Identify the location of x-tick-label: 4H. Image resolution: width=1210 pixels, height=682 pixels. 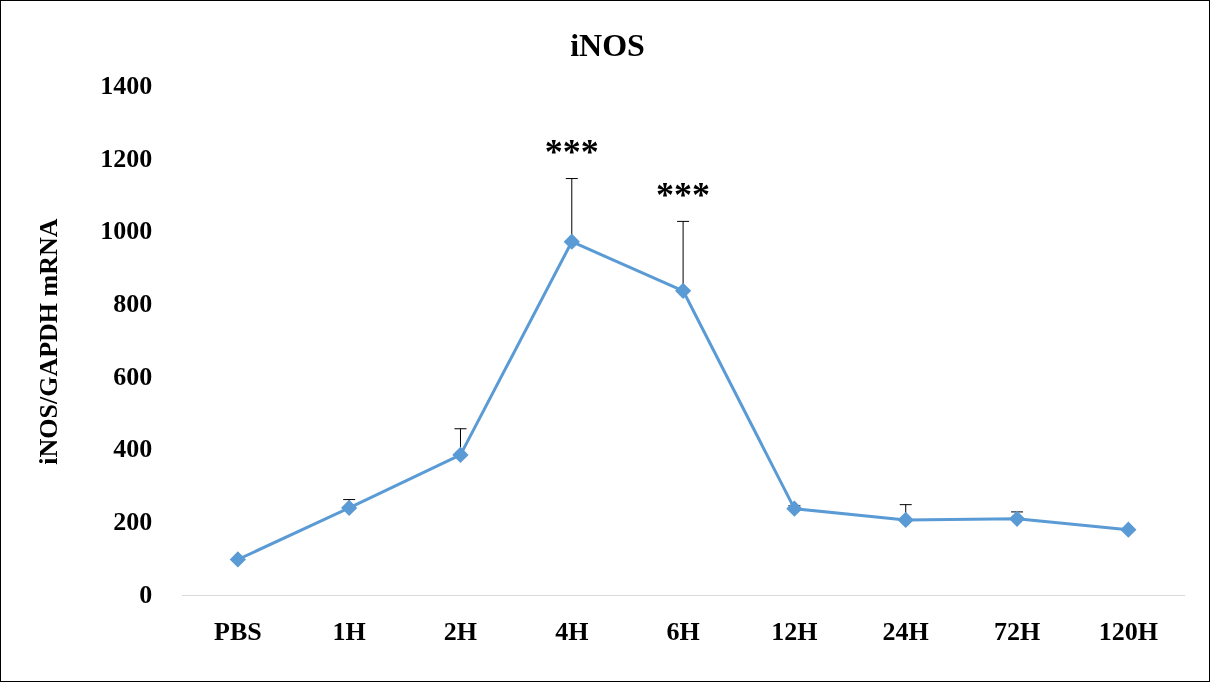
(572, 632).